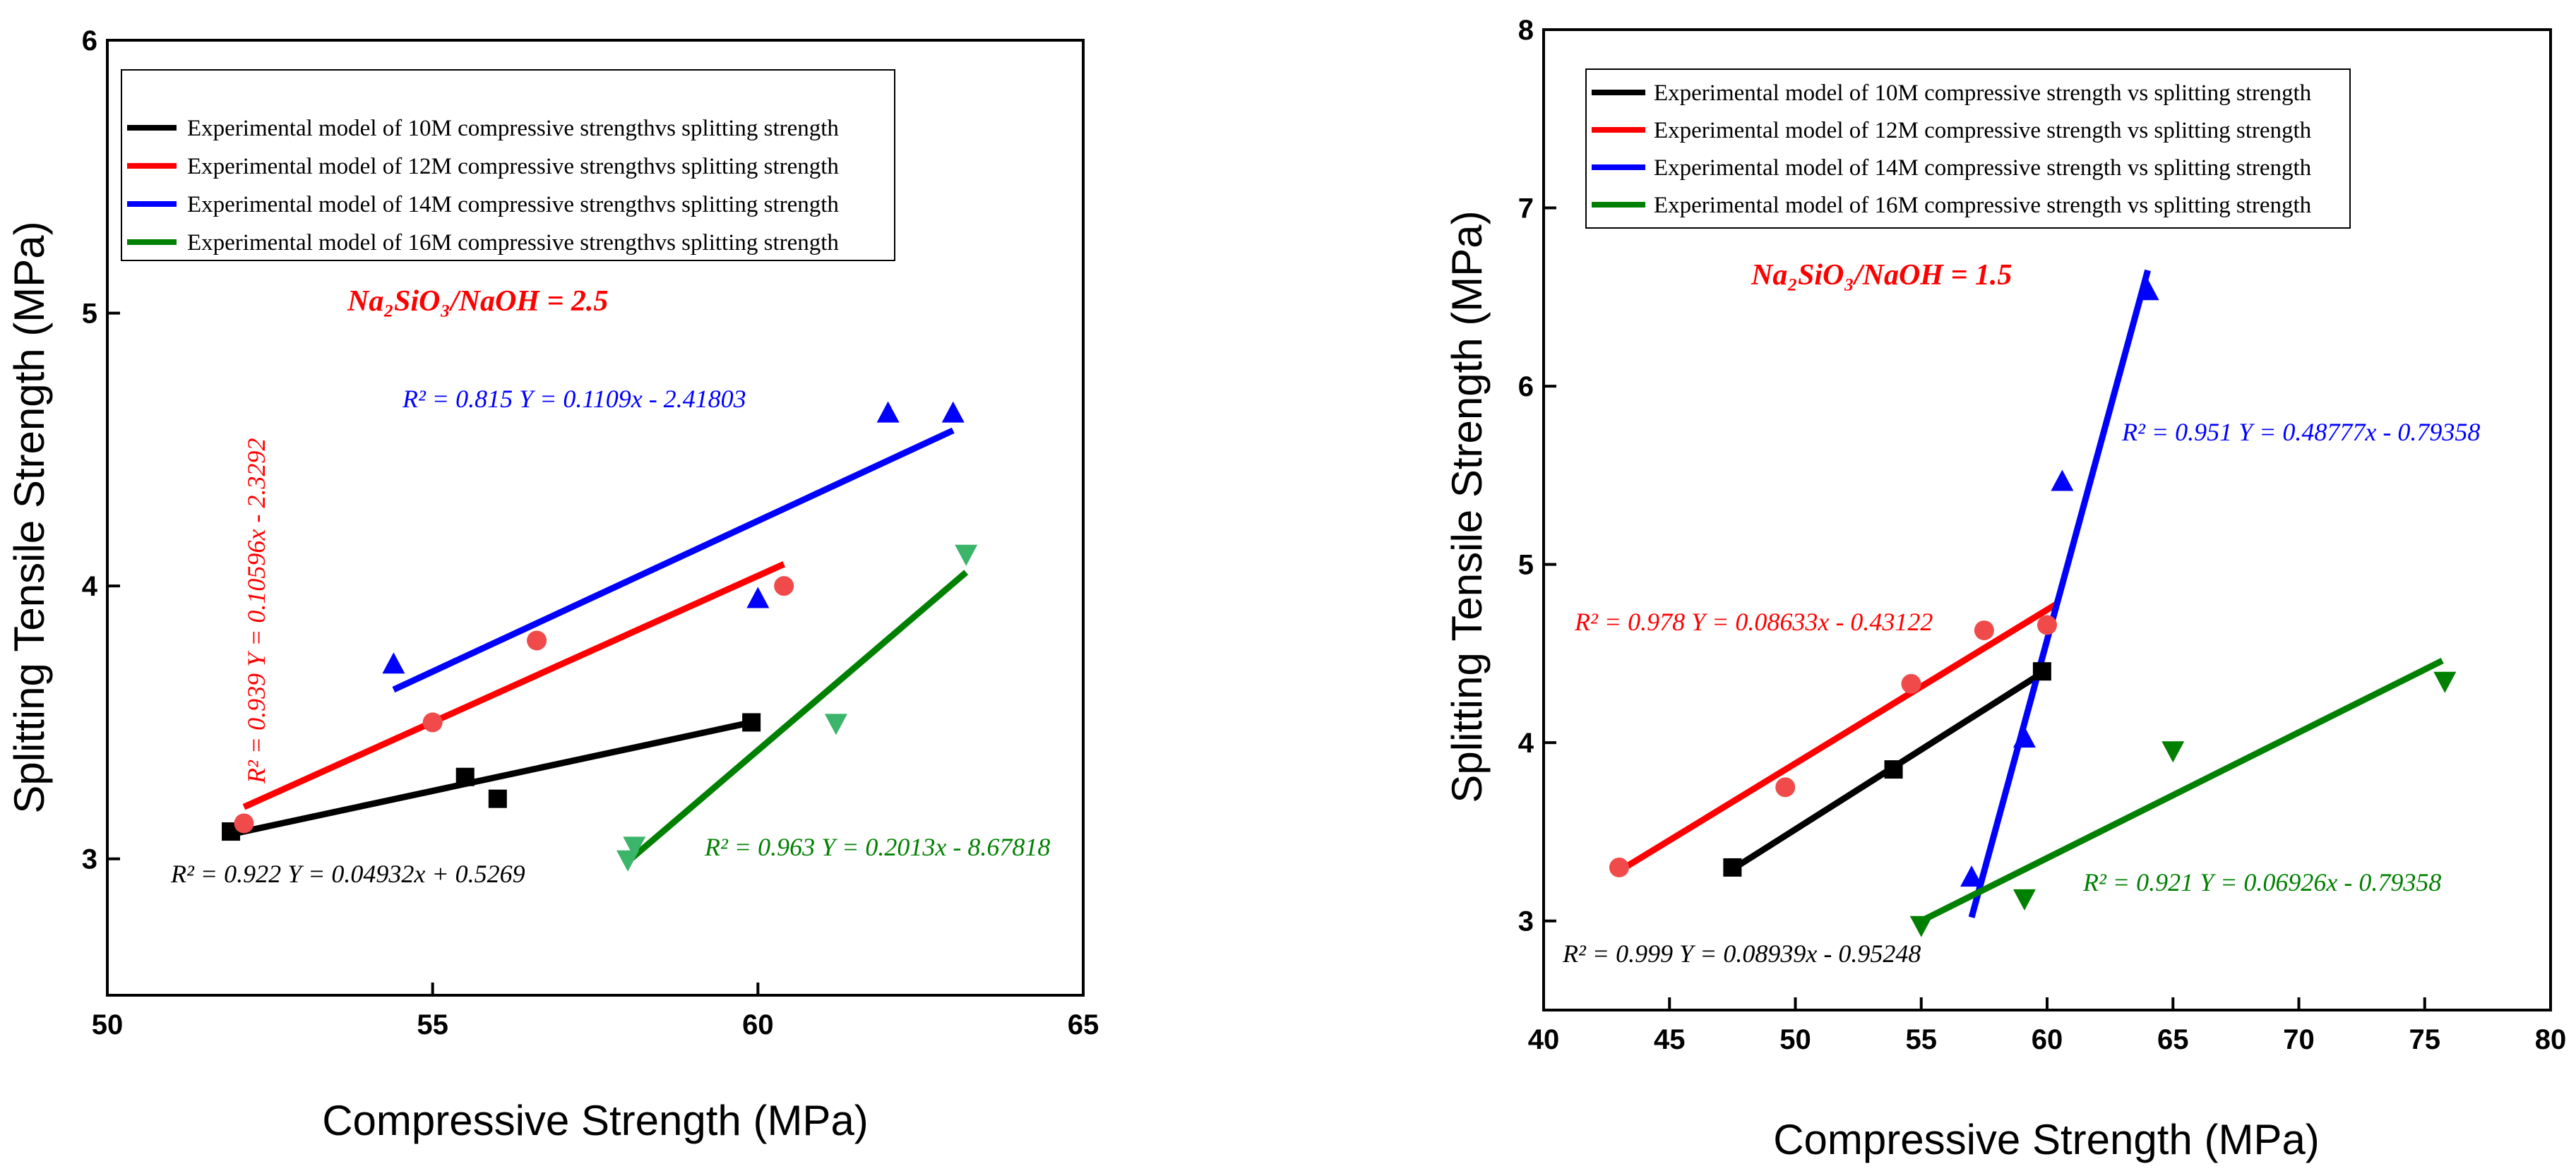  What do you see at coordinates (1881, 275) in the screenshot?
I see `ratio-label: Na₂SiO₃/NaOH = 1.5` at bounding box center [1881, 275].